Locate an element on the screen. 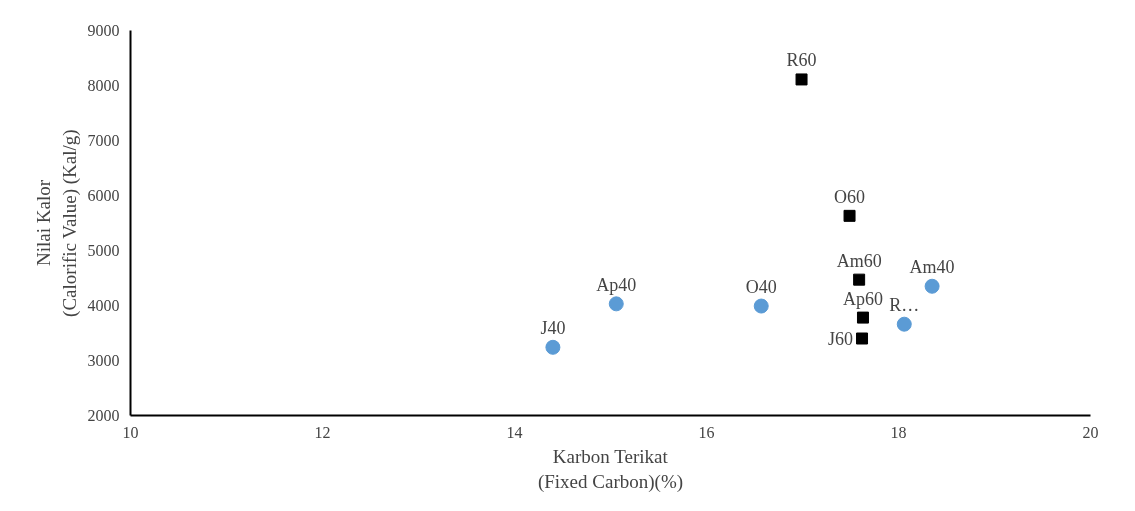 This screenshot has height=511, width=1135. annotation: O40 is located at coordinates (761, 287).